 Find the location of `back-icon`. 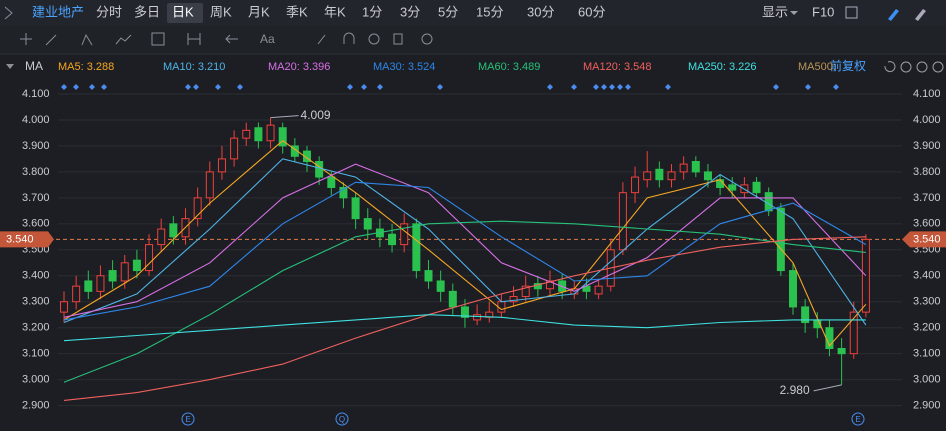

back-icon is located at coordinates (8, 13).